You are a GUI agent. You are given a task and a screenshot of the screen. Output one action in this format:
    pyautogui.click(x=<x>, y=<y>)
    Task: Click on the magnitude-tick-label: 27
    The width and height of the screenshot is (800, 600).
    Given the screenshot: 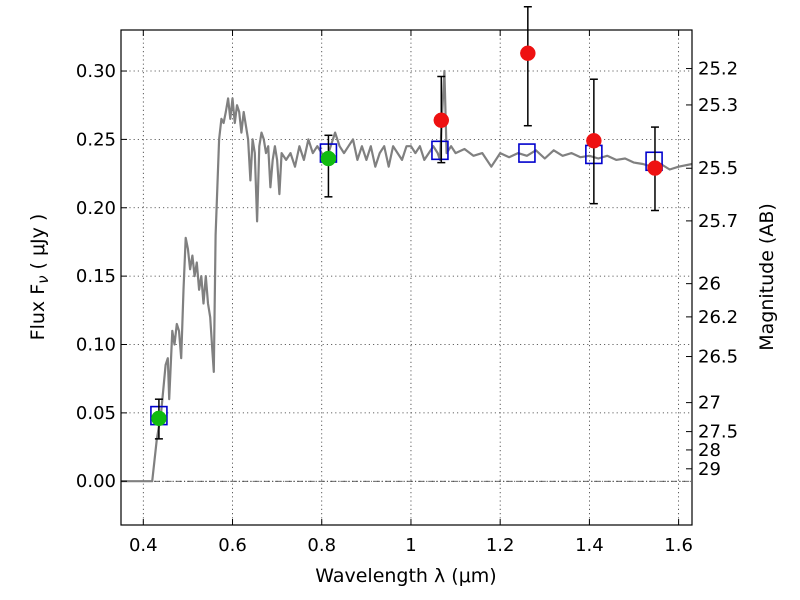 What is the action you would take?
    pyautogui.click(x=709, y=403)
    